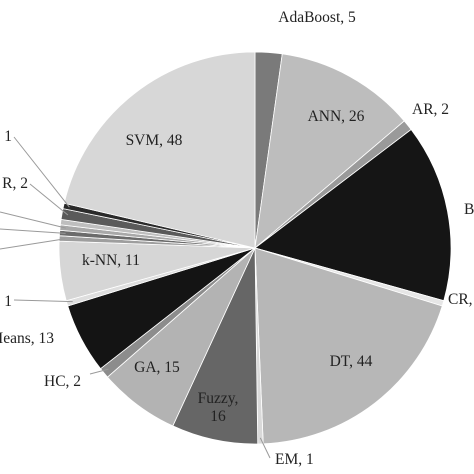 The width and height of the screenshot is (474, 474). Describe the element at coordinates (111, 260) in the screenshot. I see `slice-label: k-NN, 11` at that location.